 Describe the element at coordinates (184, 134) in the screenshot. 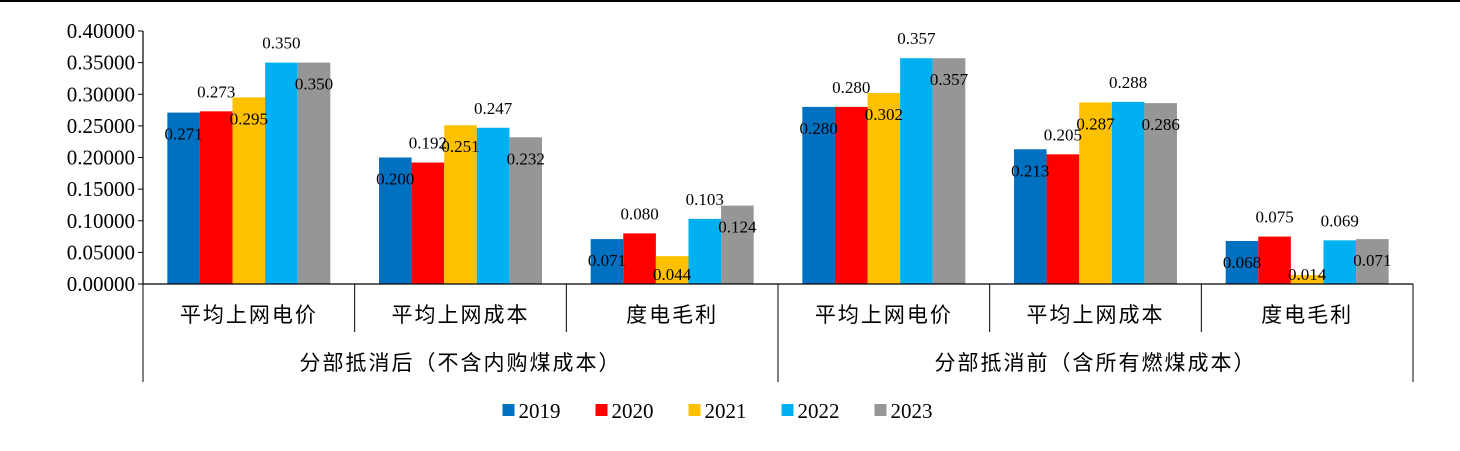

I see `data-label: 0.271` at that location.